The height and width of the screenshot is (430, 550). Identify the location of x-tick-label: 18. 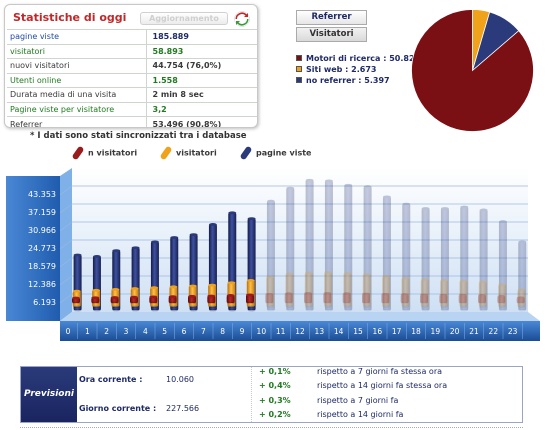
(416, 331).